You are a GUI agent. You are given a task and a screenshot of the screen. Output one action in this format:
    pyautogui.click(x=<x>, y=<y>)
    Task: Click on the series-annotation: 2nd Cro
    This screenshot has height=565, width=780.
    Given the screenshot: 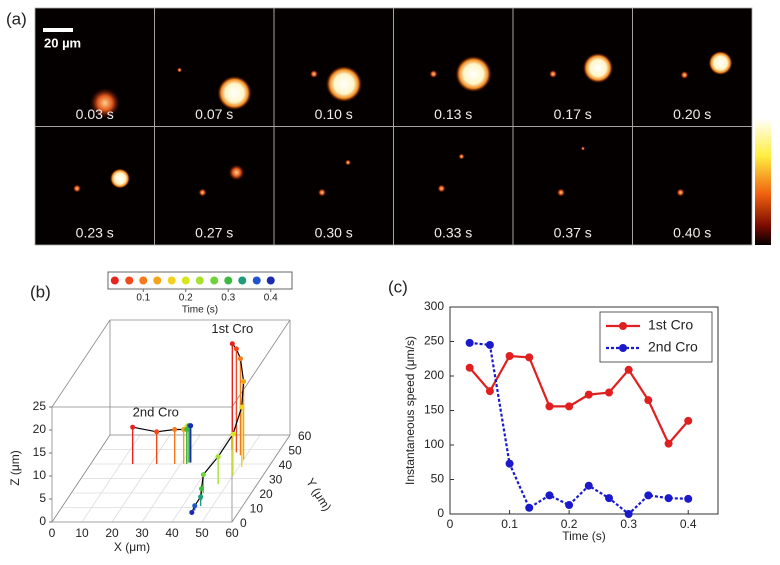 What is the action you would take?
    pyautogui.click(x=156, y=412)
    